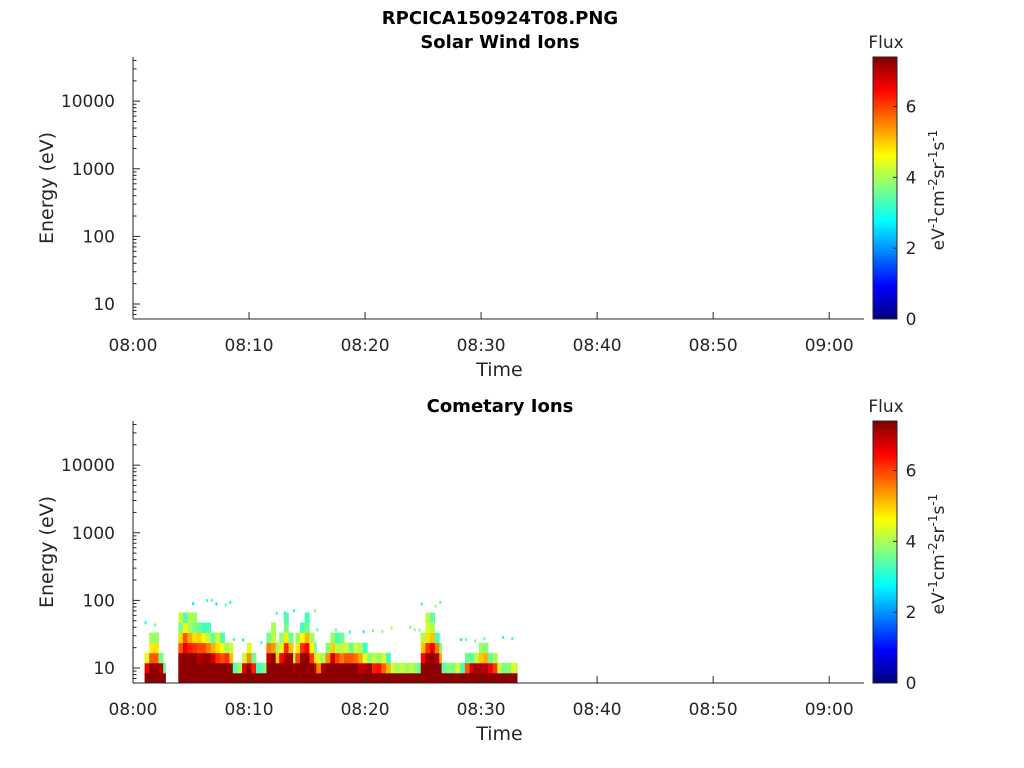 The width and height of the screenshot is (1024, 768). What do you see at coordinates (133, 710) in the screenshot?
I see `x-tick-label: 08:00` at bounding box center [133, 710].